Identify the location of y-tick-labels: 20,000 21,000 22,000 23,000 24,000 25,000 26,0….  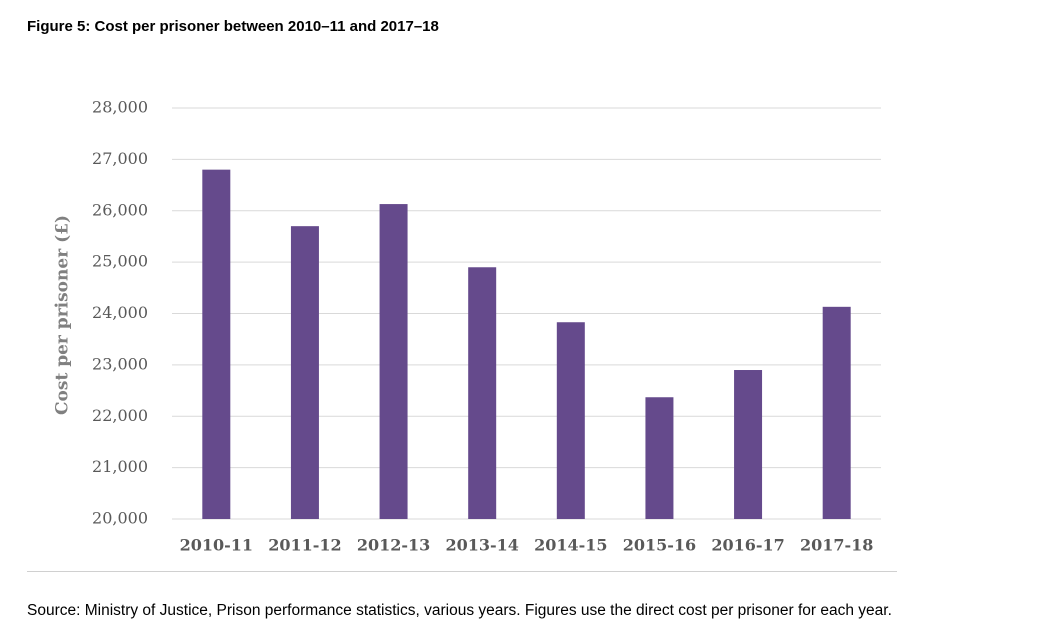
(120, 313).